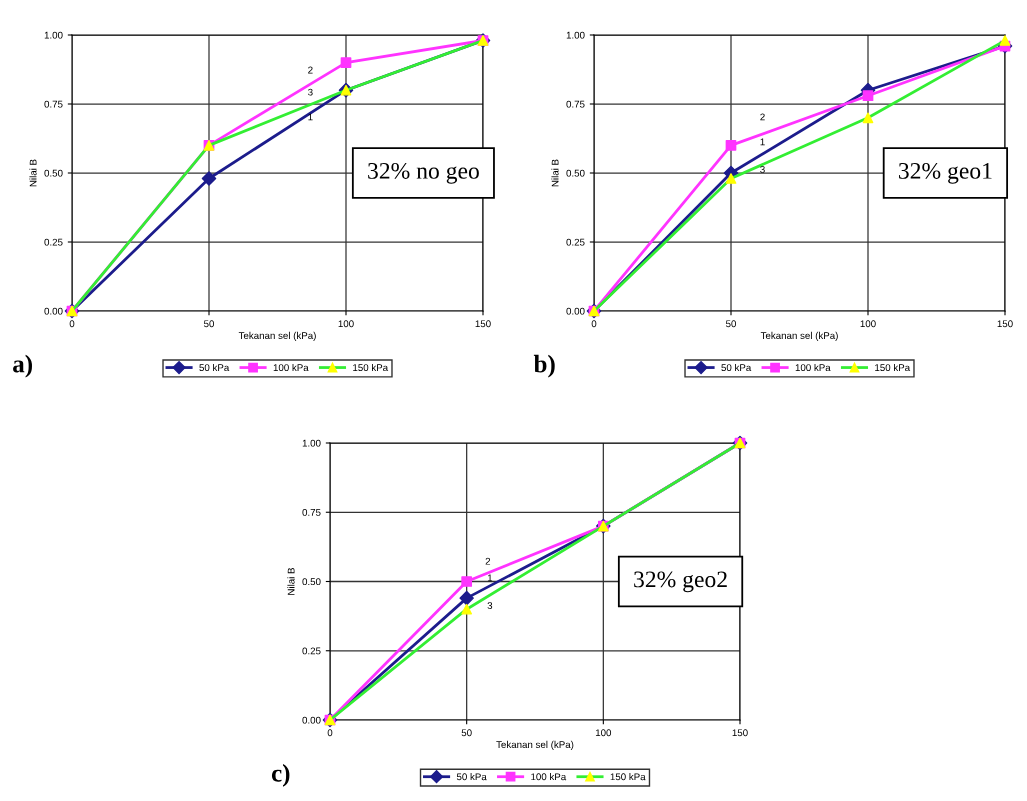 This screenshot has width=1027, height=801. Describe the element at coordinates (680, 582) in the screenshot. I see `annotation: 32% geo2` at that location.